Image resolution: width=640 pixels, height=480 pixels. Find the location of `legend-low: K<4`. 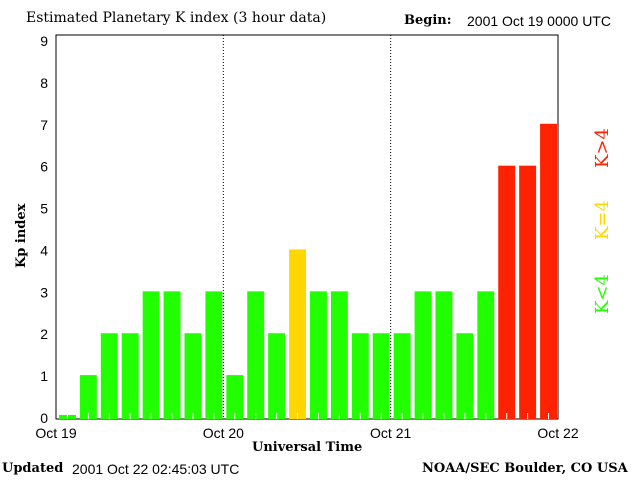

legend-low: K<4 is located at coordinates (602, 294).